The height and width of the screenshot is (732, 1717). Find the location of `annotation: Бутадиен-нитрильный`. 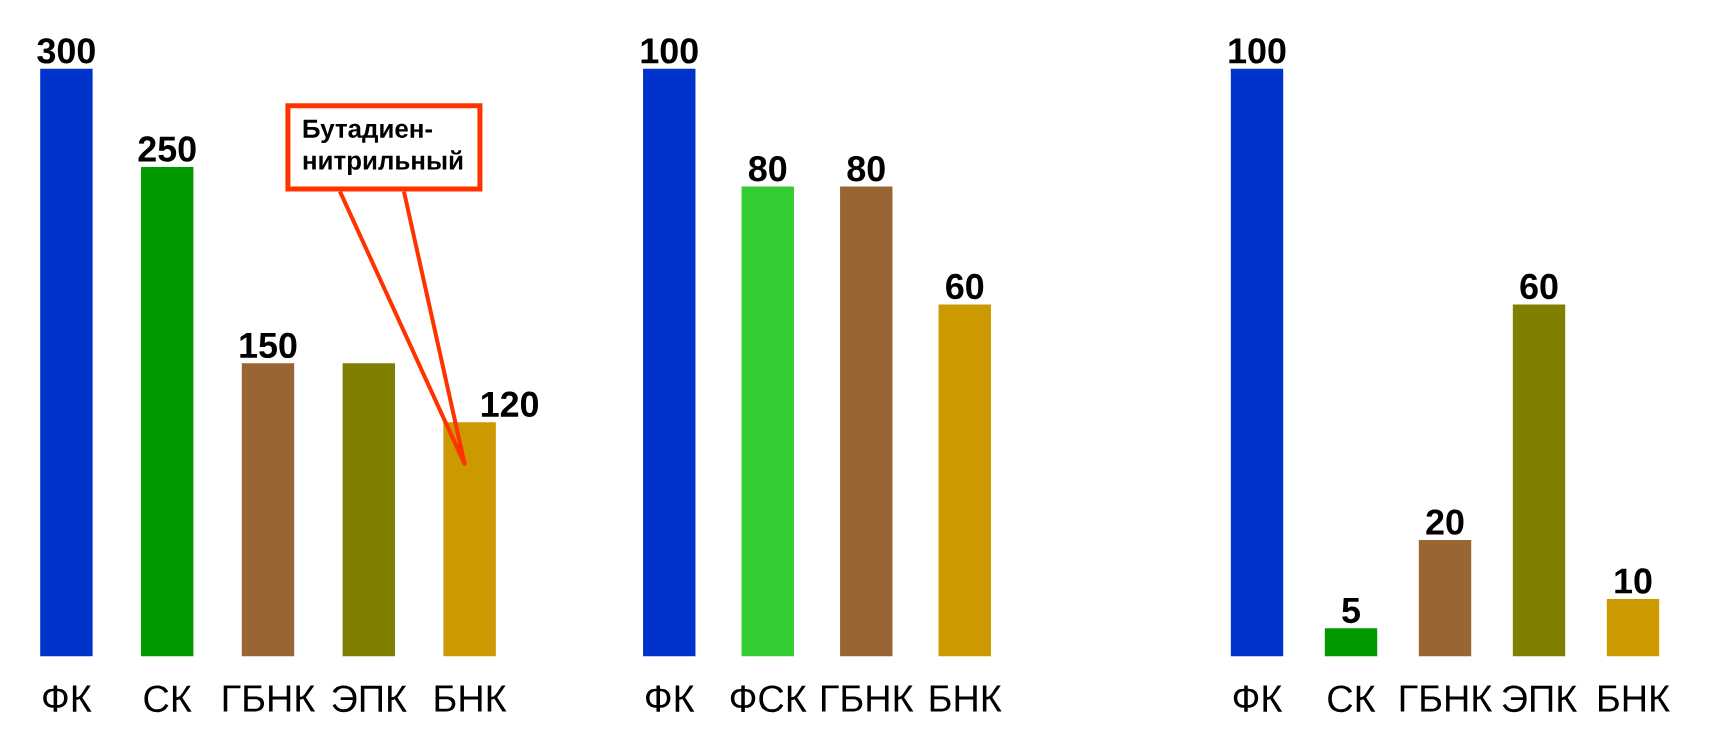

annotation: Бутадиен-нитрильный is located at coordinates (383, 147).